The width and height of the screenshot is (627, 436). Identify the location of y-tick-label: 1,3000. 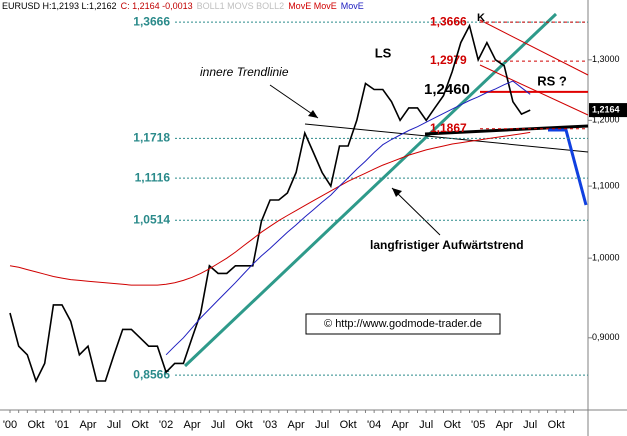
(606, 59).